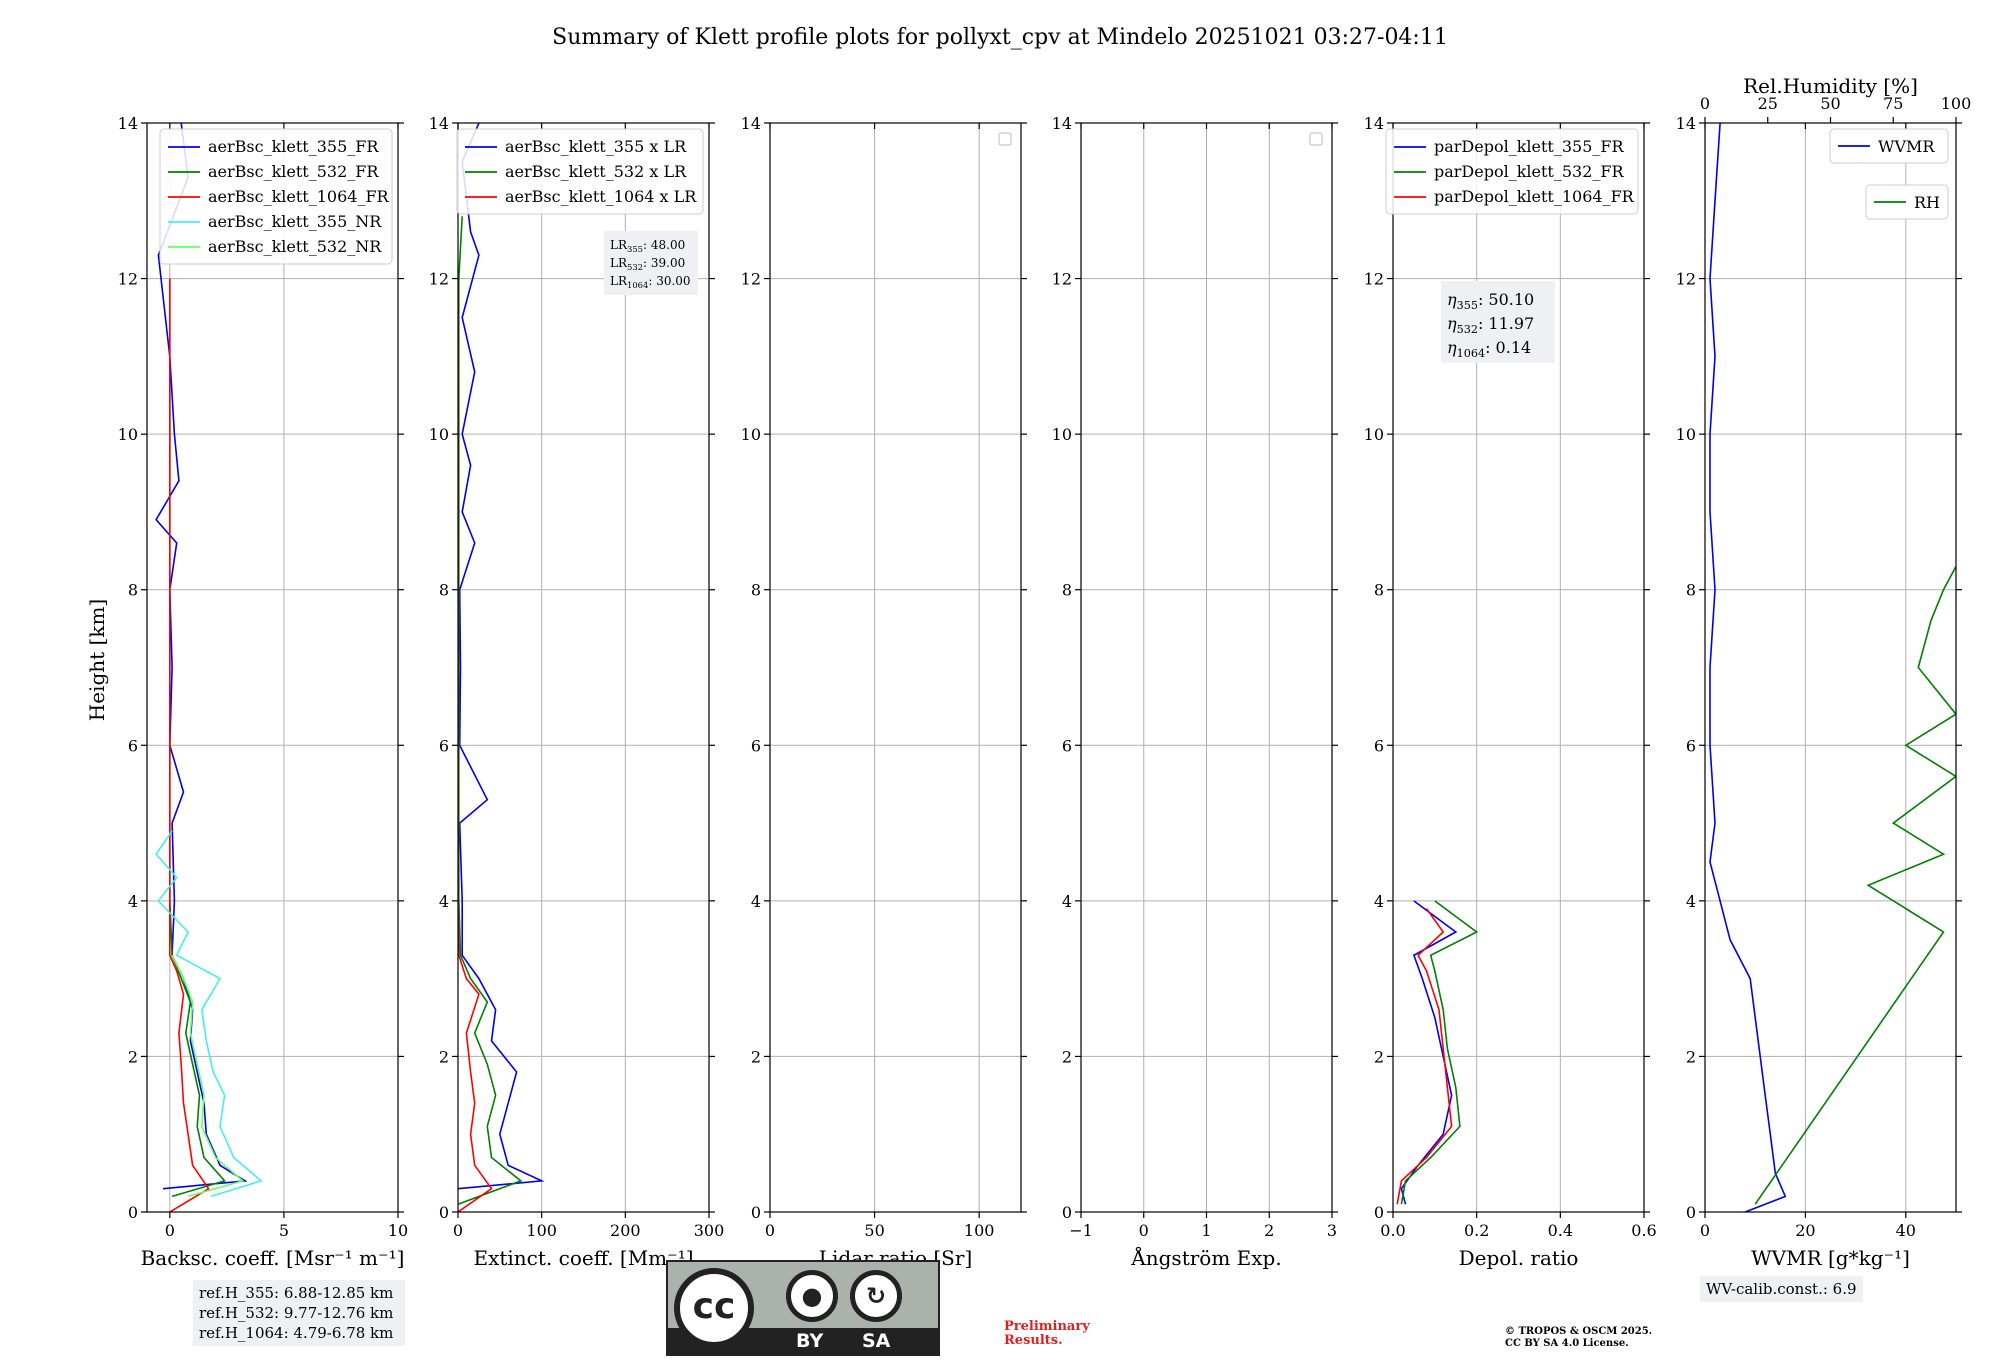 The width and height of the screenshot is (2000, 1360). Describe the element at coordinates (1893, 103) in the screenshot. I see `x2-tick-label: 75` at that location.